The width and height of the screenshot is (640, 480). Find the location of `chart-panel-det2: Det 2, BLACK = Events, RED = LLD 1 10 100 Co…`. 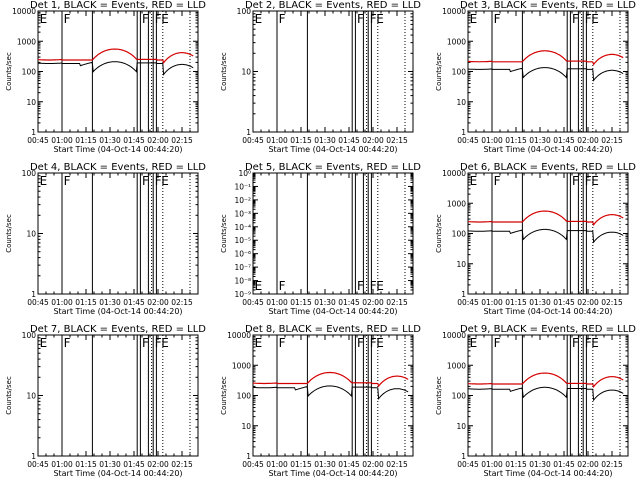

chart-panel-det2: Det 2, BLACK = Events, RED = LLD 1 10 100 Co… is located at coordinates (320, 77).